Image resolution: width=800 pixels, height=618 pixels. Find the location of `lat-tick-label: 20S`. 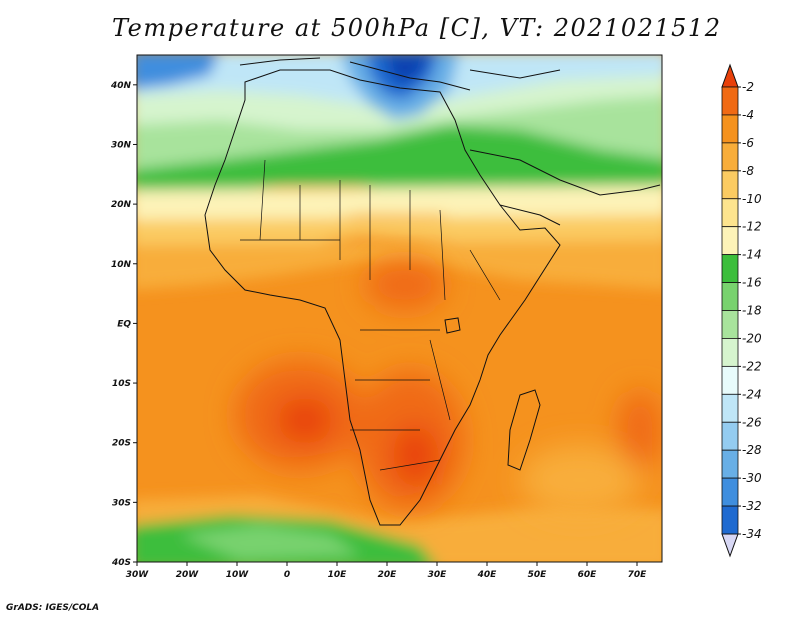

lat-tick-label: 20S is located at coordinates (121, 444).